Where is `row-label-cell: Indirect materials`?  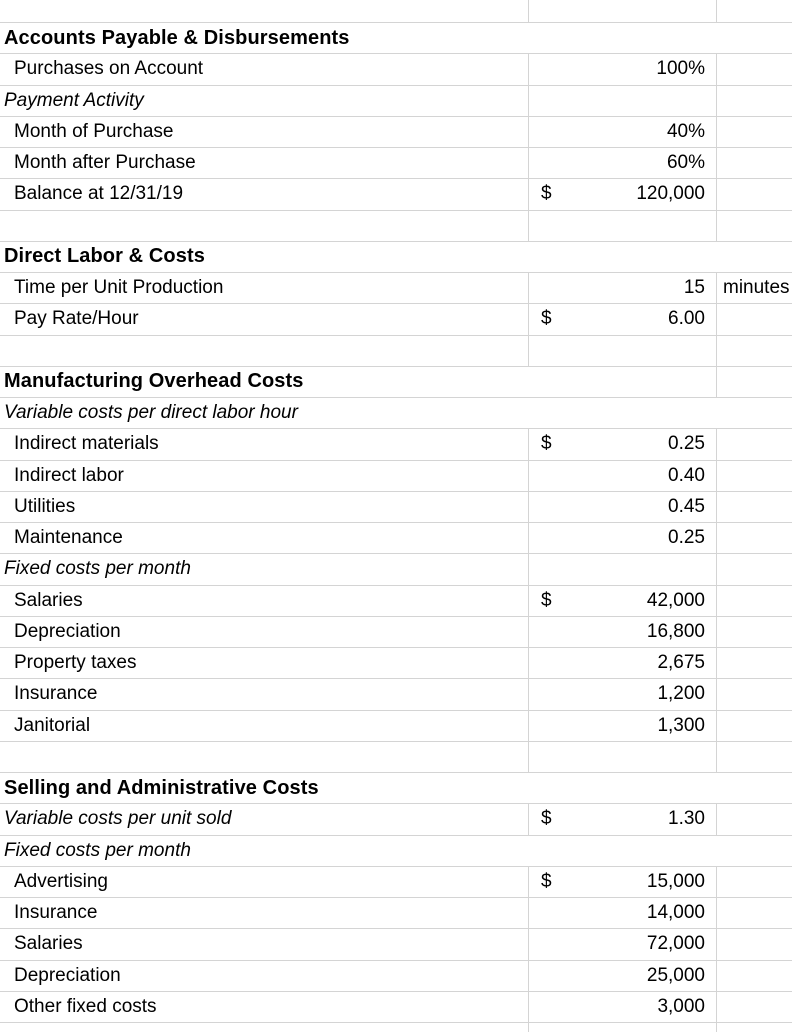
row-label-cell: Indirect materials is located at coordinates (264, 444).